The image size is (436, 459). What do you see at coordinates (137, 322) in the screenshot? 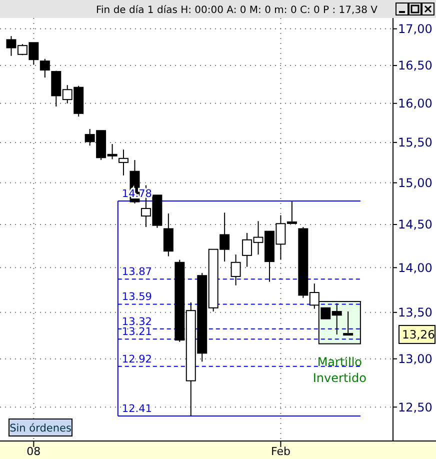
I see `ref-line-label: 13.32` at bounding box center [137, 322].